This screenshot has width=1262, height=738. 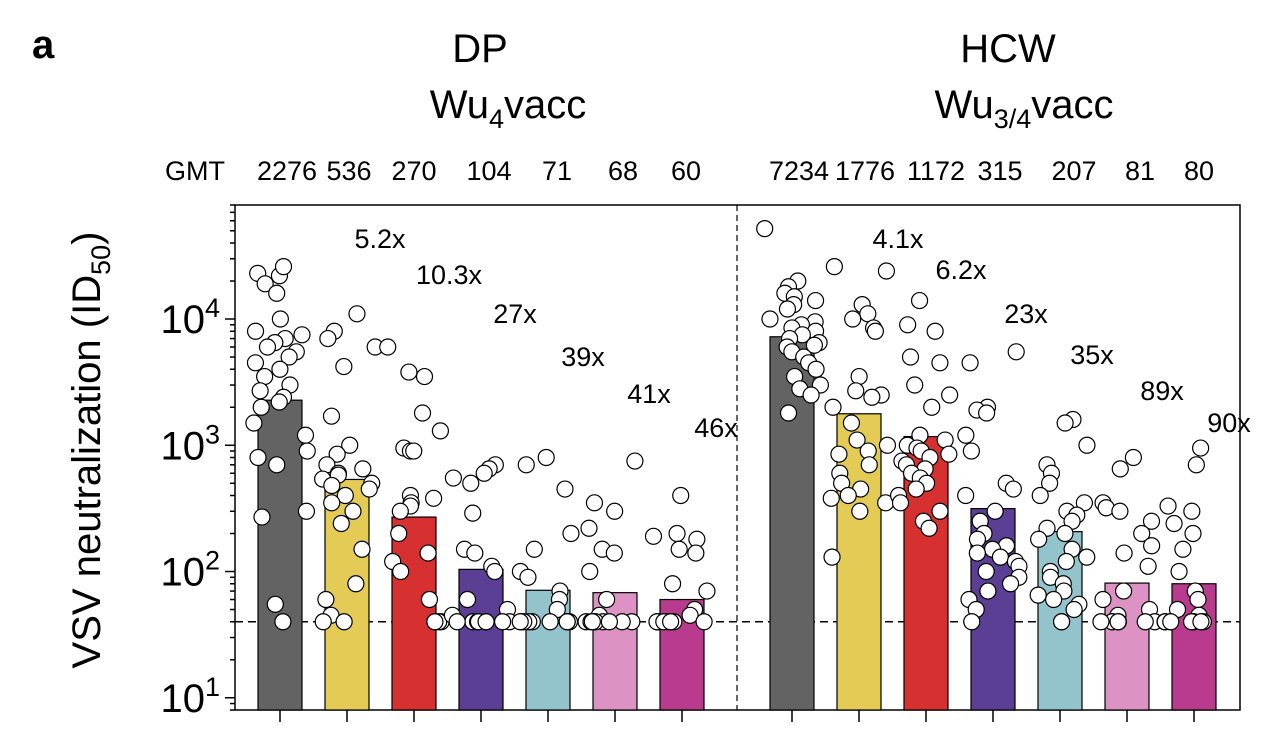 What do you see at coordinates (1026, 314) in the screenshot?
I see `fold-change-label: 23x` at bounding box center [1026, 314].